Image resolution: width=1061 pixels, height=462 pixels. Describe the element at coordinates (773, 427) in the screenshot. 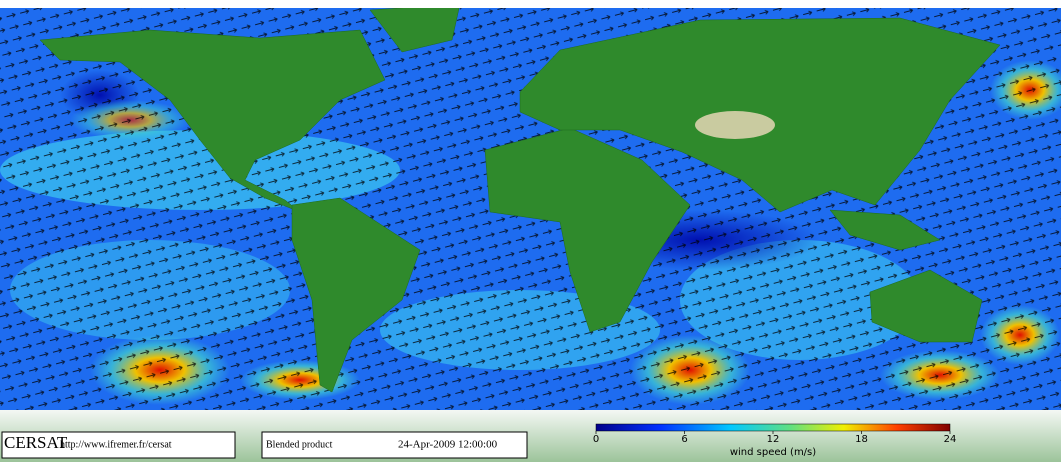

I see `colorbar-gradient` at that location.